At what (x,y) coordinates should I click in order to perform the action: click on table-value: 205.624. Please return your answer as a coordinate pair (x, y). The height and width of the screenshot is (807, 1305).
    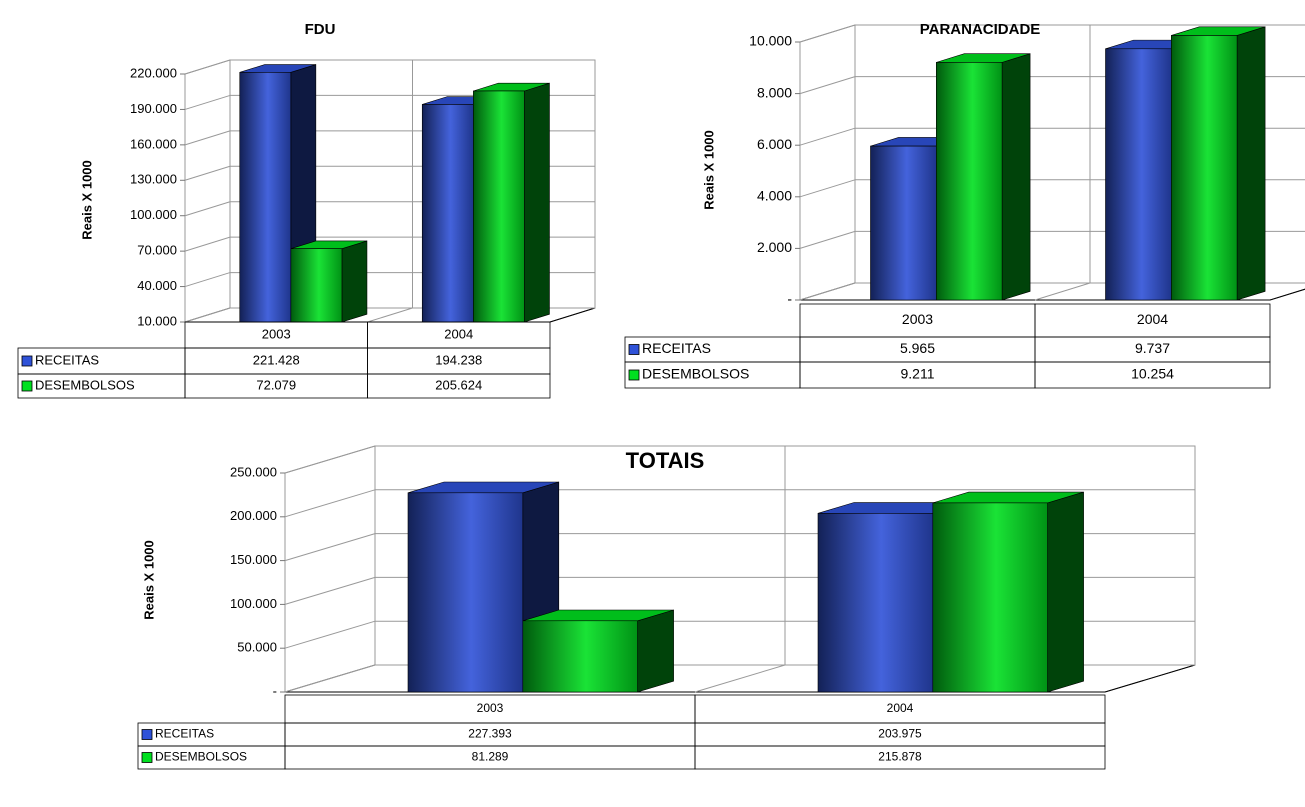
    Looking at the image, I should click on (458, 384).